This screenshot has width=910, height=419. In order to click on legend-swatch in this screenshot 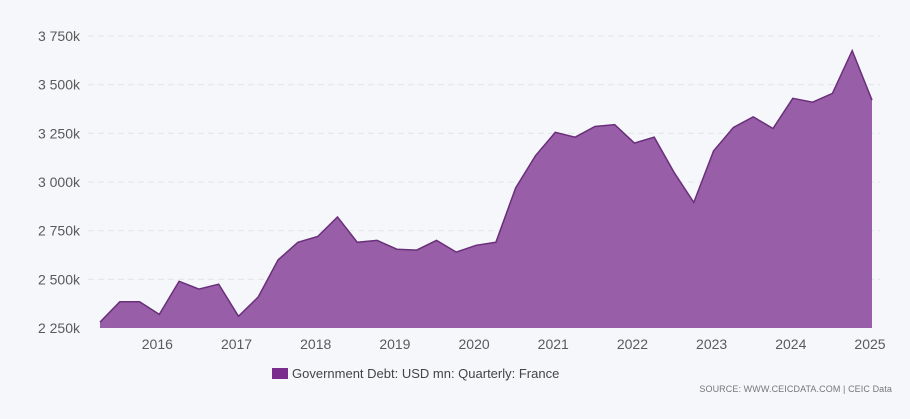, I will do `click(280, 373)`.